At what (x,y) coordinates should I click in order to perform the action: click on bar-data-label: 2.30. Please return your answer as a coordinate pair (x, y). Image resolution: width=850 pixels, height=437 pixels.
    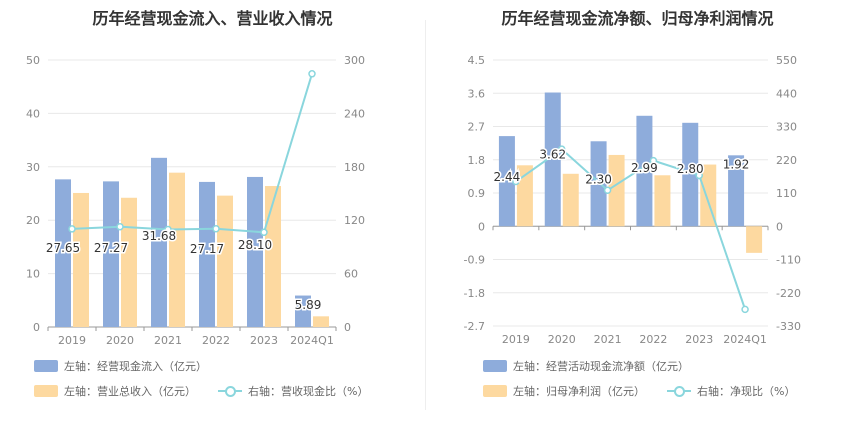
    Looking at the image, I should click on (598, 179).